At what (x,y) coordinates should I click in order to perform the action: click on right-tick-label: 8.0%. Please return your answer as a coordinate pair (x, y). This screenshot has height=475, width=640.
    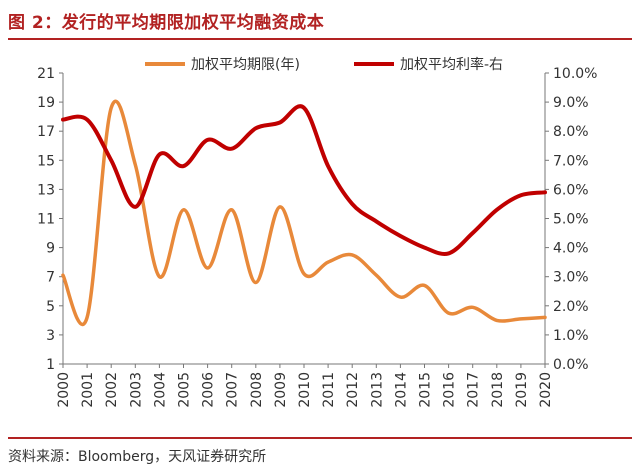
    Looking at the image, I should click on (571, 132).